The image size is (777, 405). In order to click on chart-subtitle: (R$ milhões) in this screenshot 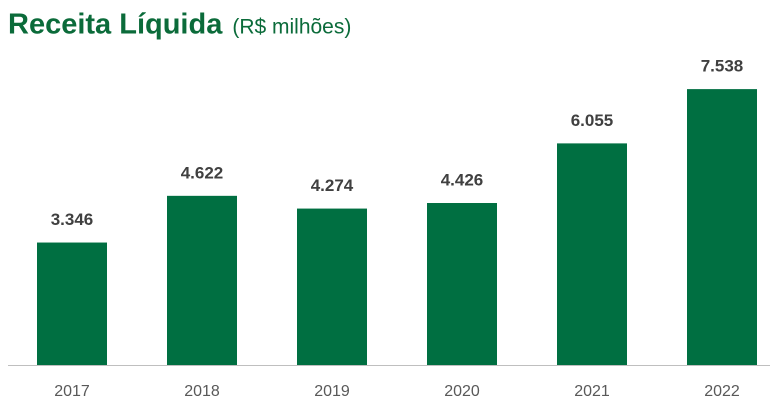, I will do `click(291, 27)`.